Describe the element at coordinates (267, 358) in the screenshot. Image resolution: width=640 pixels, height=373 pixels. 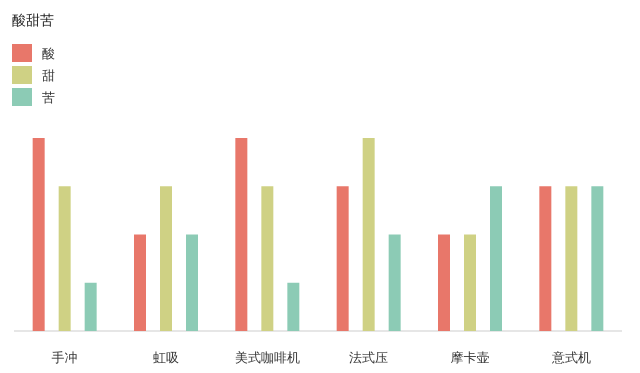
I see `x-tick-label: 美式咖啡机` at that location.